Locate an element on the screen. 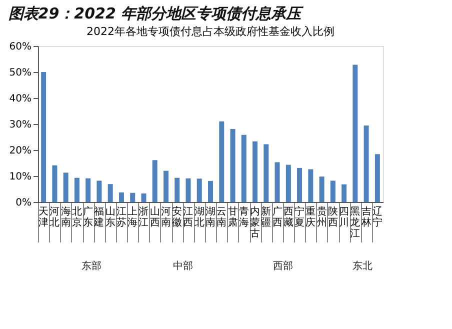 The image size is (452, 329). x-tick-label: 云南 is located at coordinates (221, 217).